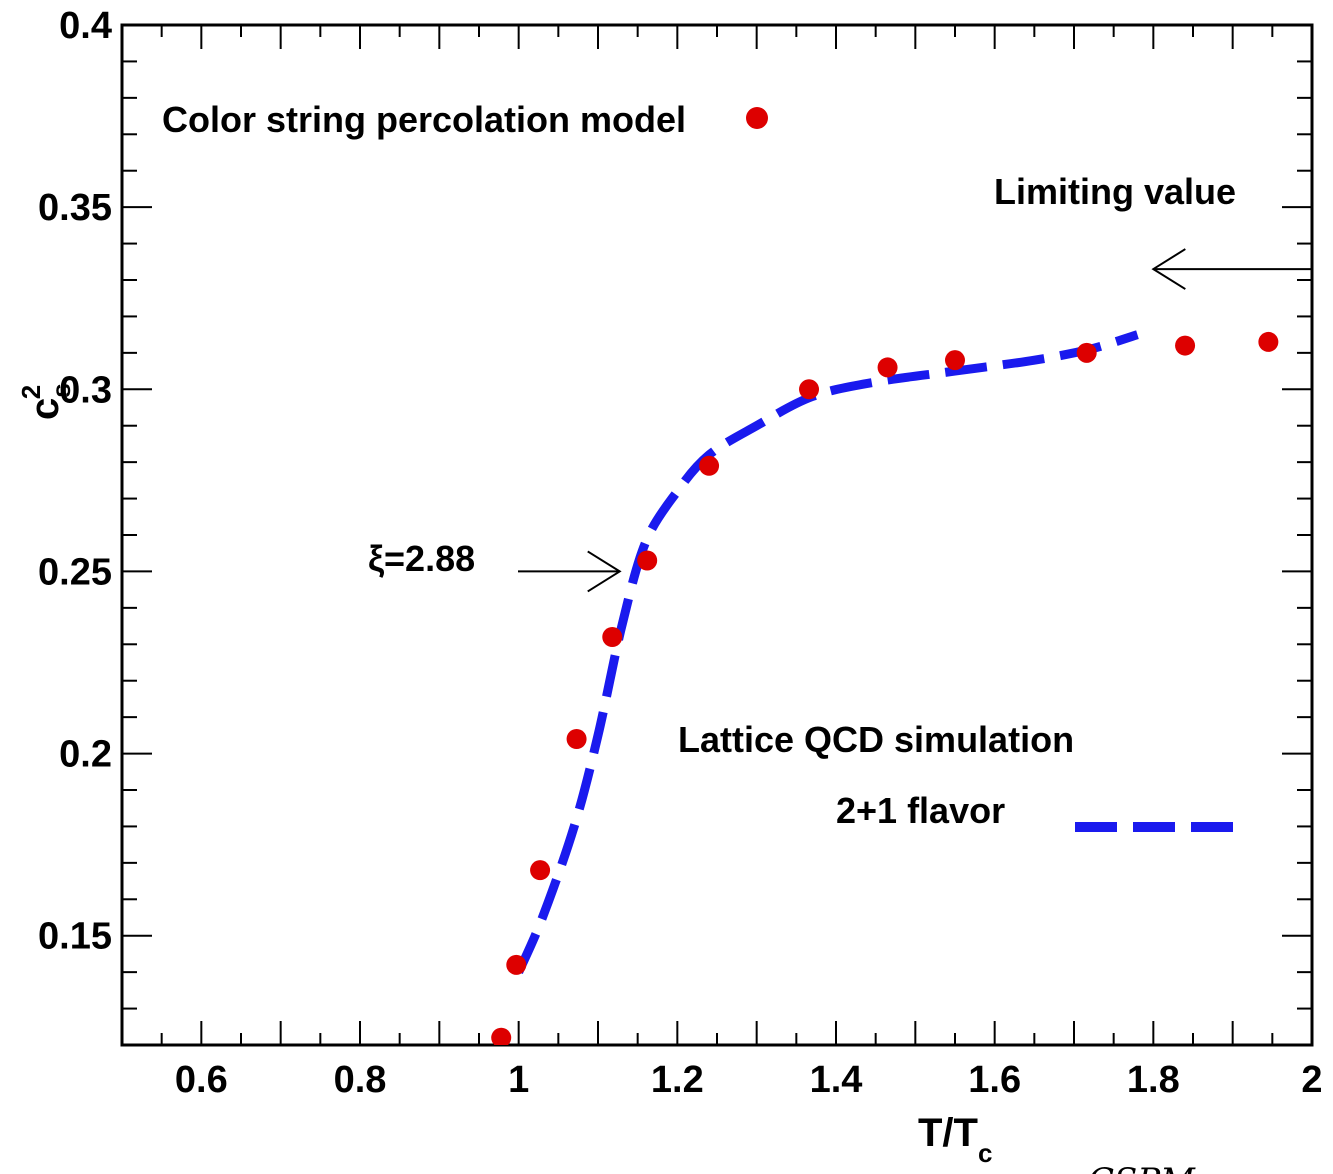 The image size is (1333, 1174). What do you see at coordinates (836, 1080) in the screenshot?
I see `x-tick-label: 1.4` at bounding box center [836, 1080].